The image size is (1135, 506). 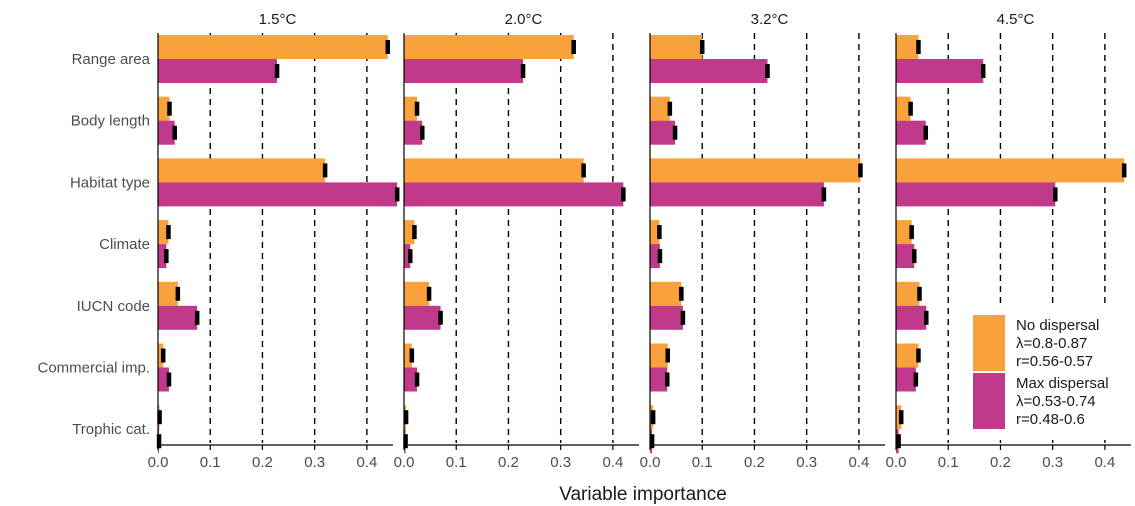 What do you see at coordinates (111, 429) in the screenshot?
I see `row-label: Trophic cat.` at bounding box center [111, 429].